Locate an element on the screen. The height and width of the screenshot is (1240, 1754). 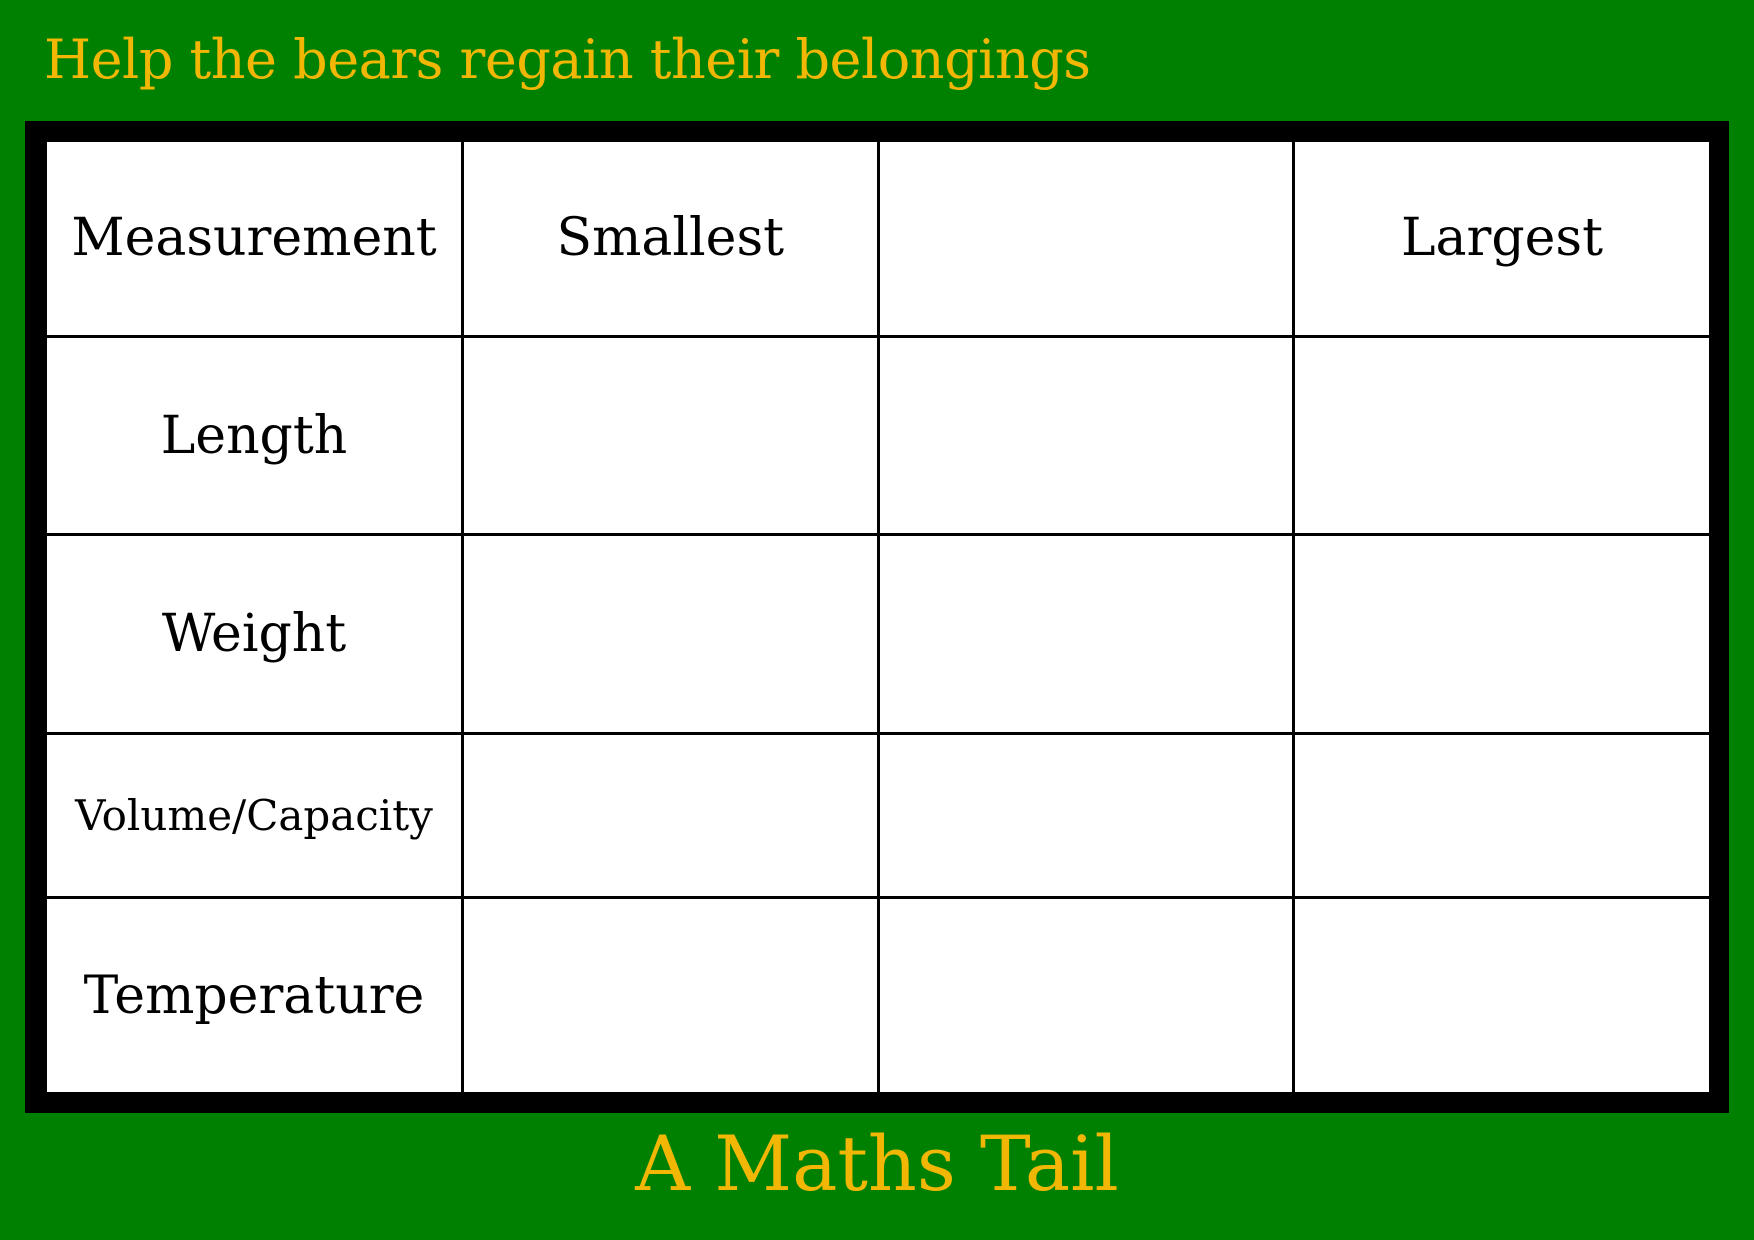
row-label-length: Length is located at coordinates (255, 435).